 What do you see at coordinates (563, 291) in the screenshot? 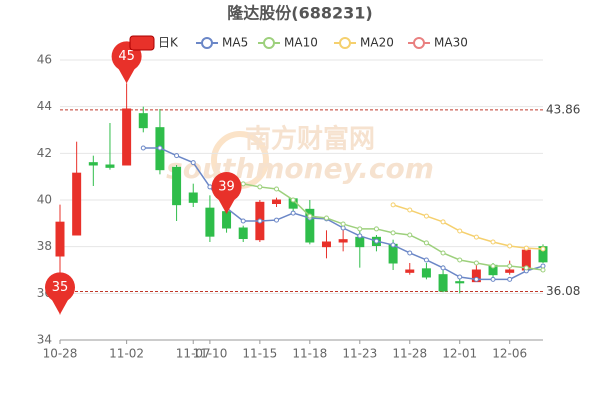
I see `reference-label: 36.08` at bounding box center [563, 291].